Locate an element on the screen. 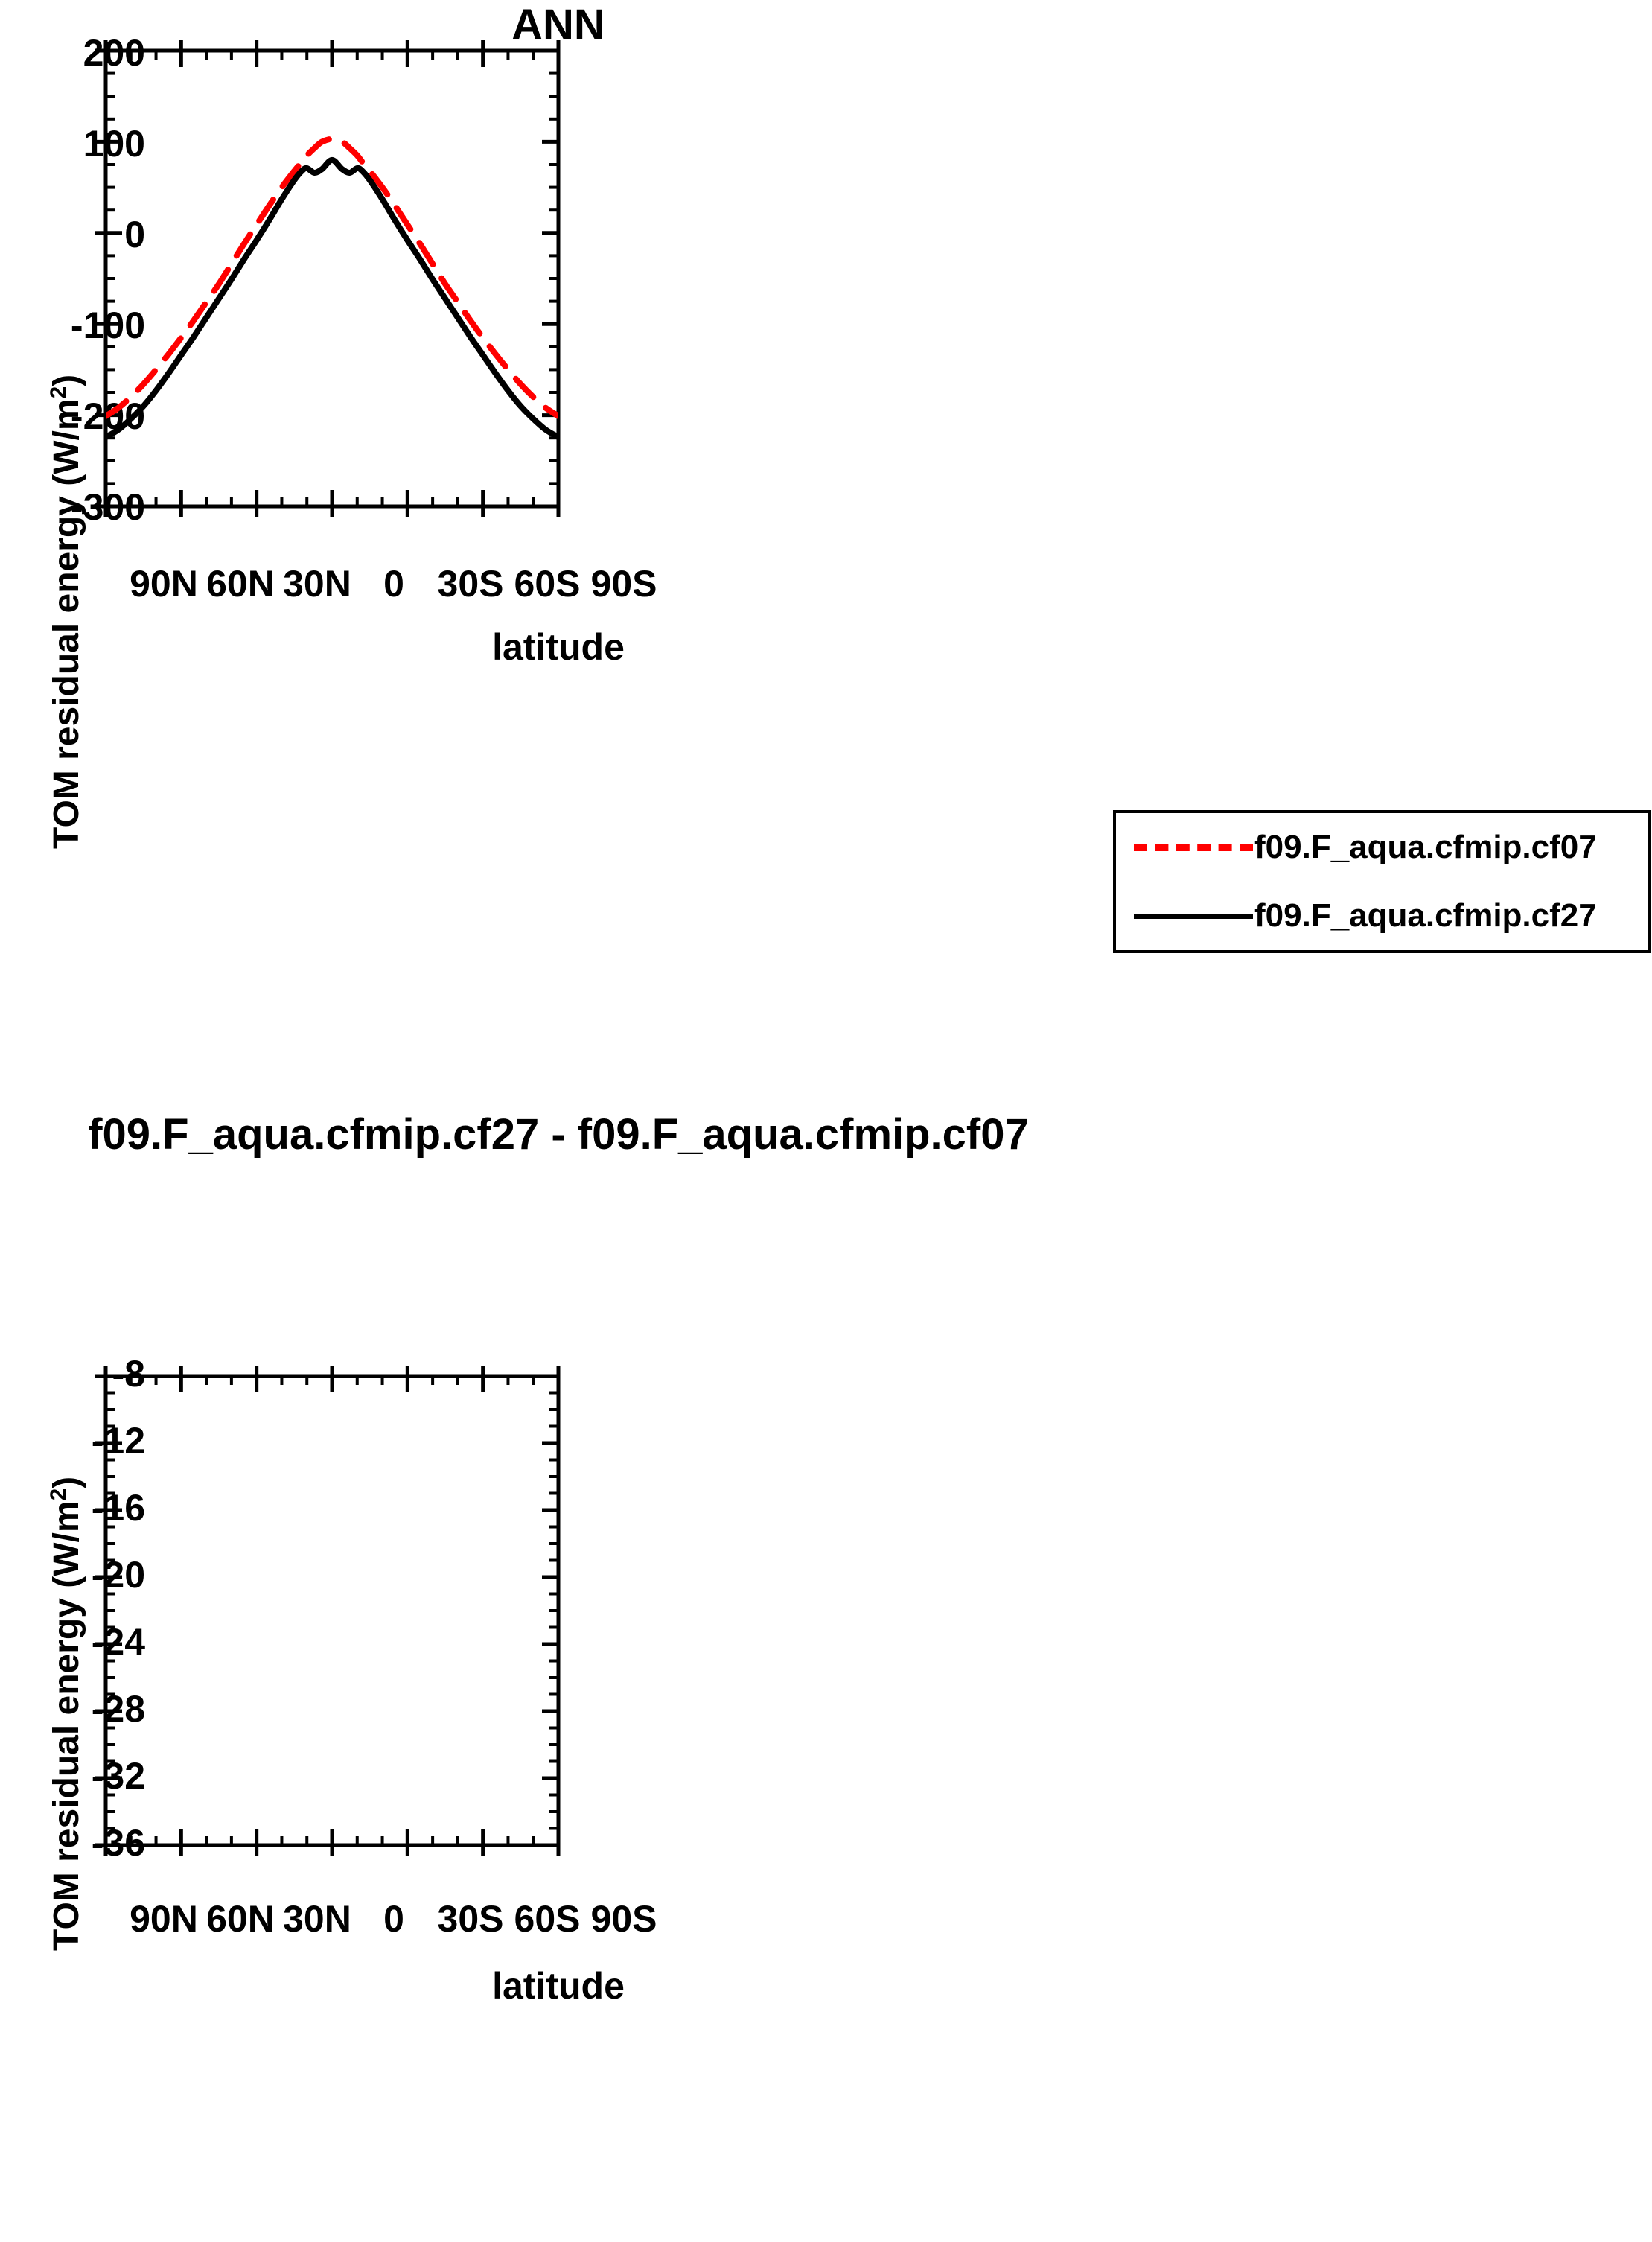 The image size is (1652, 2242). bottom-y-tick-neg16: -16 is located at coordinates (118, 1508).